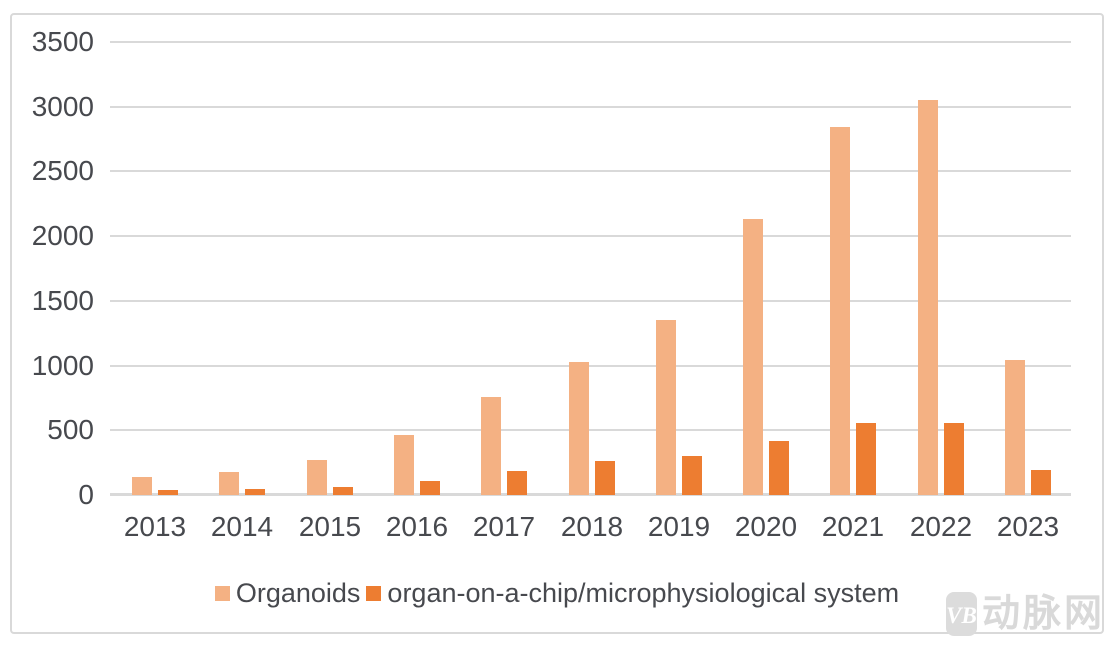 The width and height of the screenshot is (1117, 649). What do you see at coordinates (1028, 526) in the screenshot?
I see `x-axis-label-2023: 2023` at bounding box center [1028, 526].